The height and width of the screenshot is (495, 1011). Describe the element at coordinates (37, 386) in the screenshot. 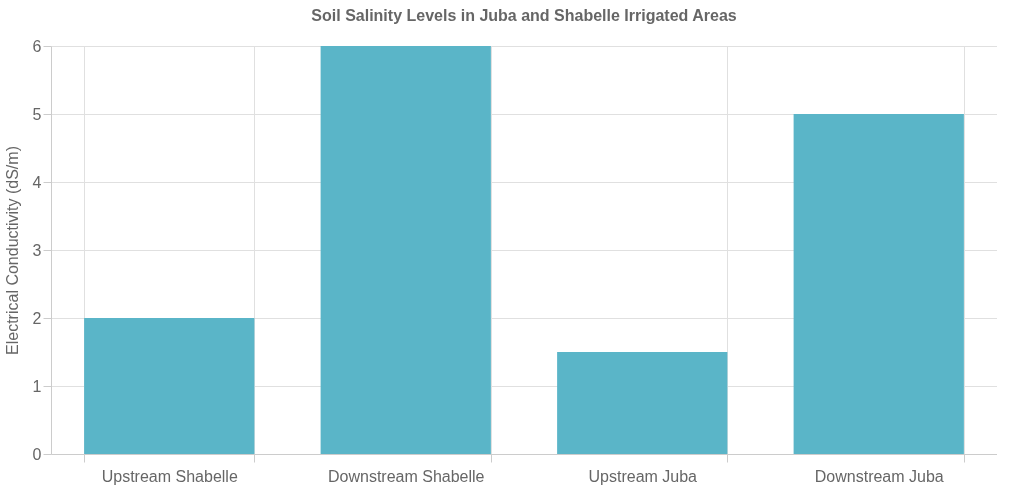

I see `y-tick-label: 1` at that location.